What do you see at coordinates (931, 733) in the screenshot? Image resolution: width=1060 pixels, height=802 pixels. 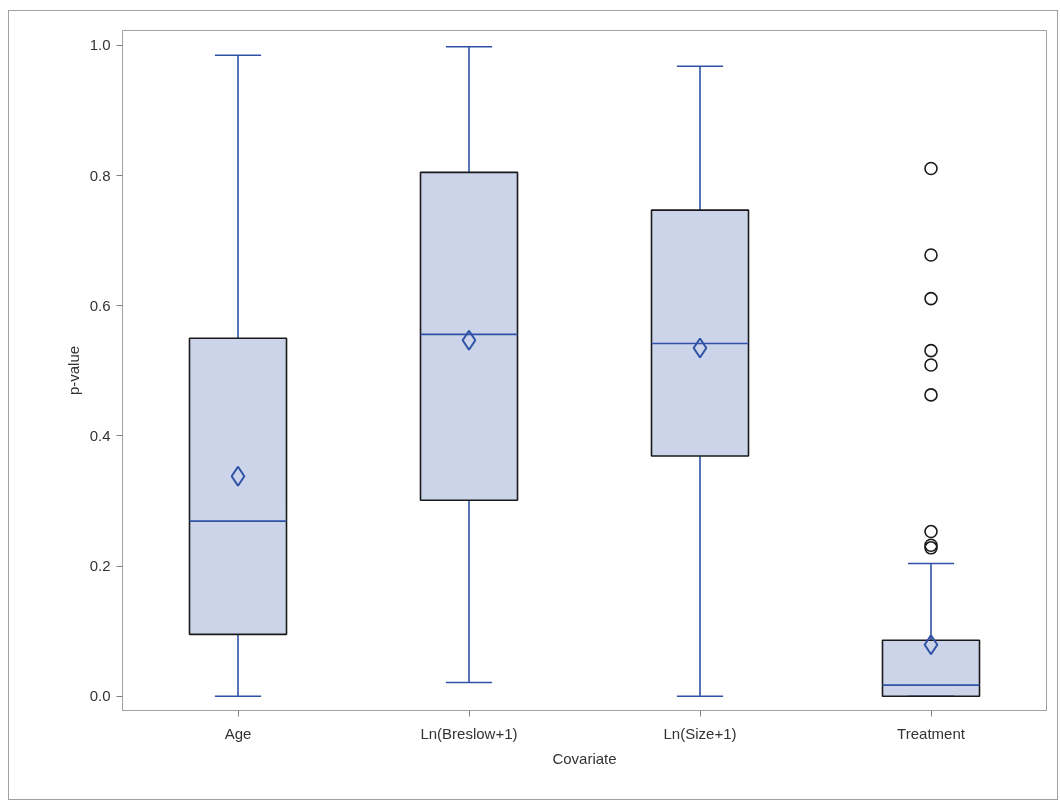 I see `x-tick-label: Treatment` at bounding box center [931, 733].